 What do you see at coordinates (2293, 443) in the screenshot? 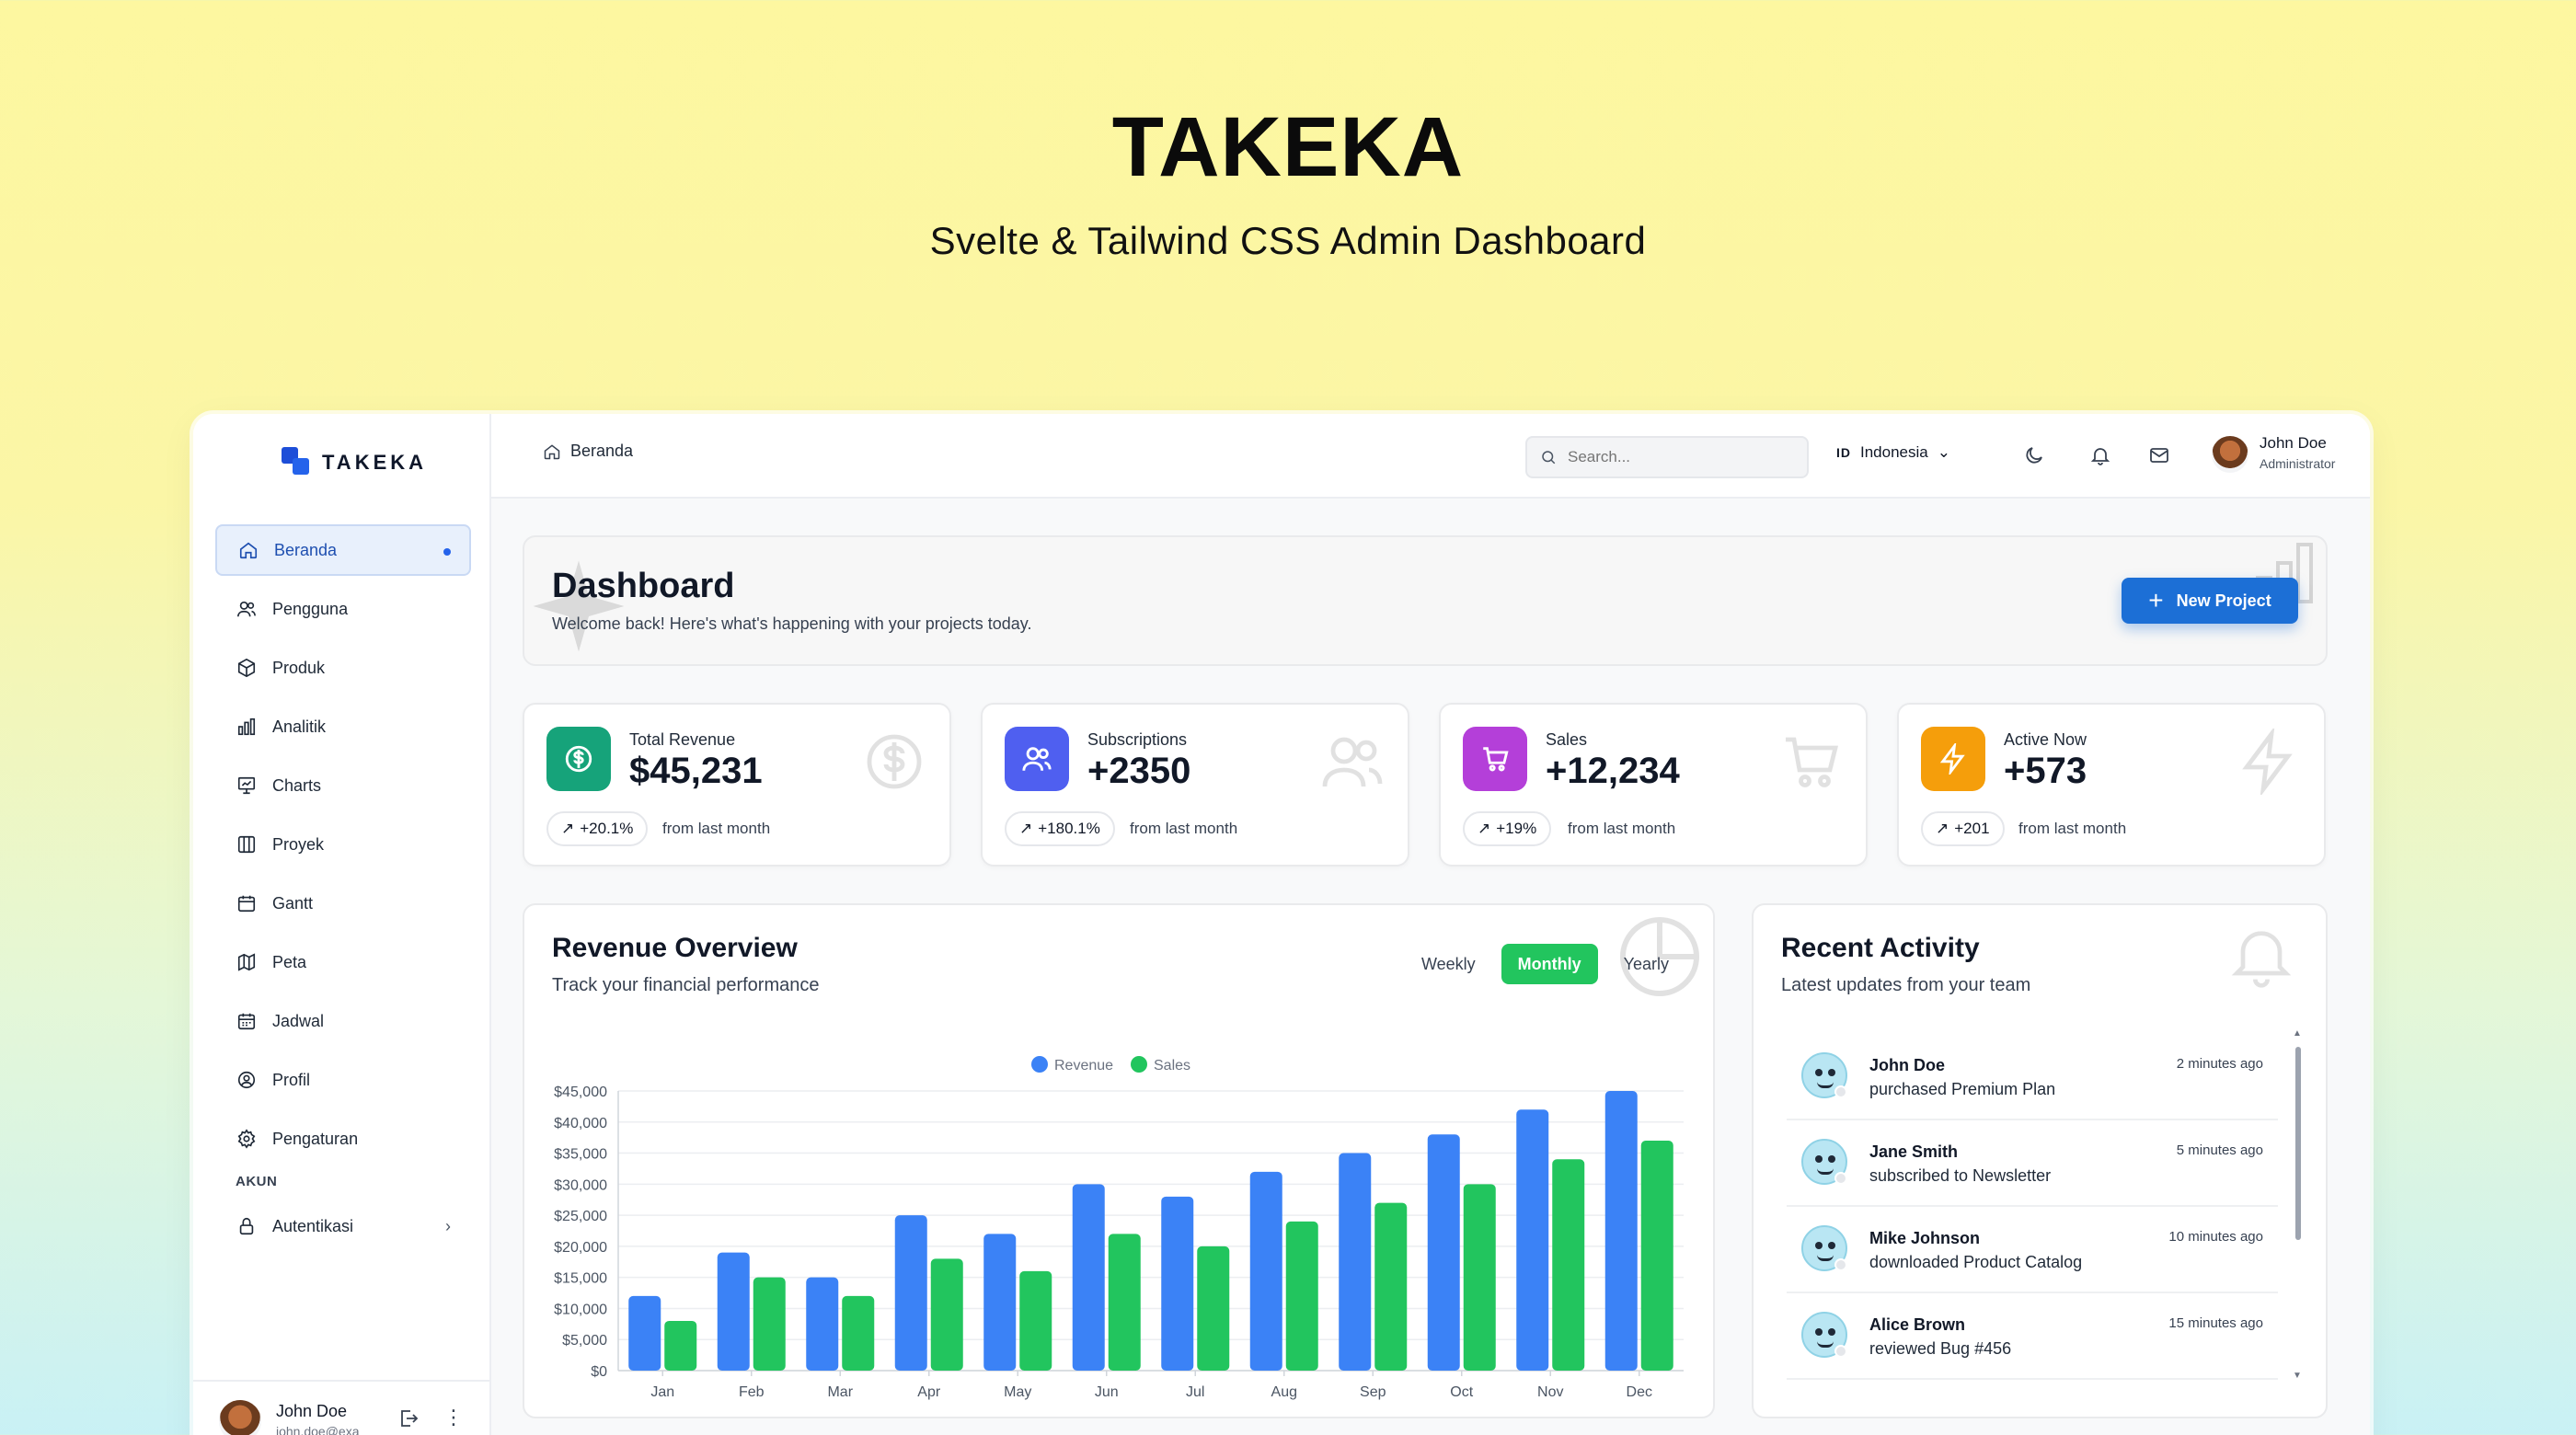
I see `user-name: John Doe` at bounding box center [2293, 443].